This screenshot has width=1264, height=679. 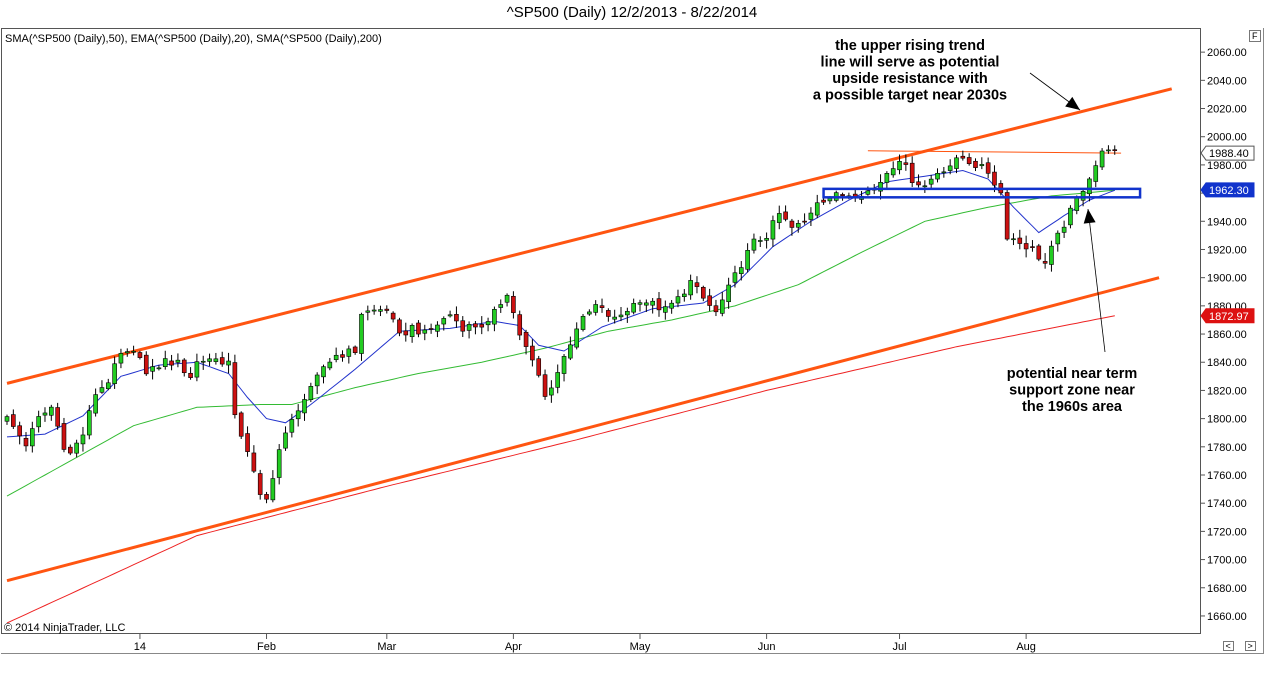 I want to click on support-zone-rect, so click(x=982, y=193).